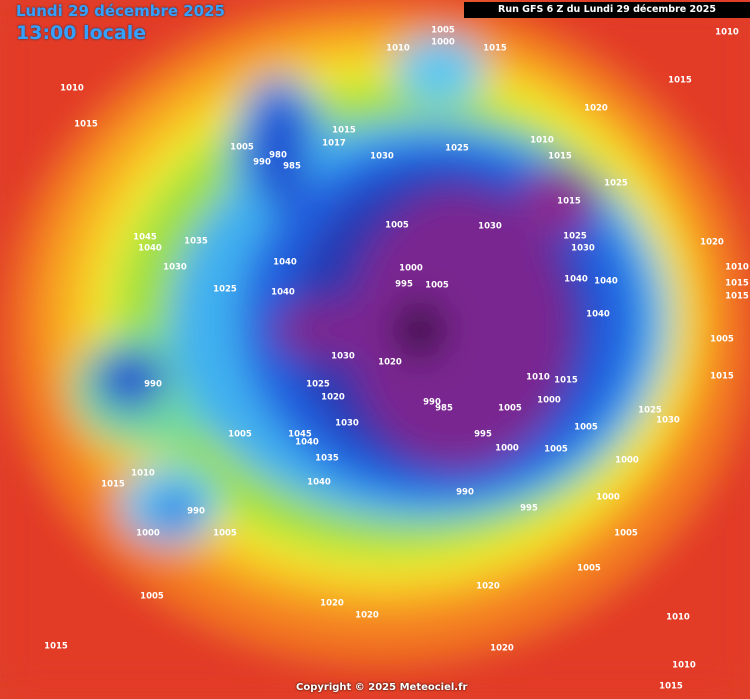 This screenshot has height=699, width=750. What do you see at coordinates (382, 687) in the screenshot?
I see `copyright: Copyright © 2025 Meteociel.fr` at bounding box center [382, 687].